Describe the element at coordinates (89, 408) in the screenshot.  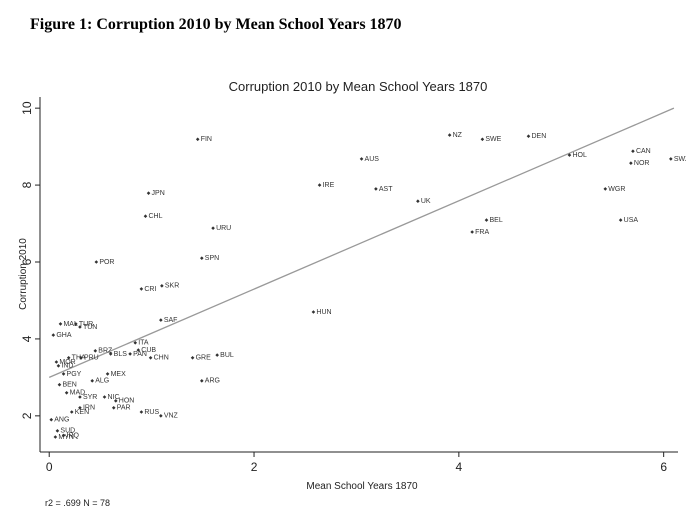
I see `point-label: IRN` at that location.